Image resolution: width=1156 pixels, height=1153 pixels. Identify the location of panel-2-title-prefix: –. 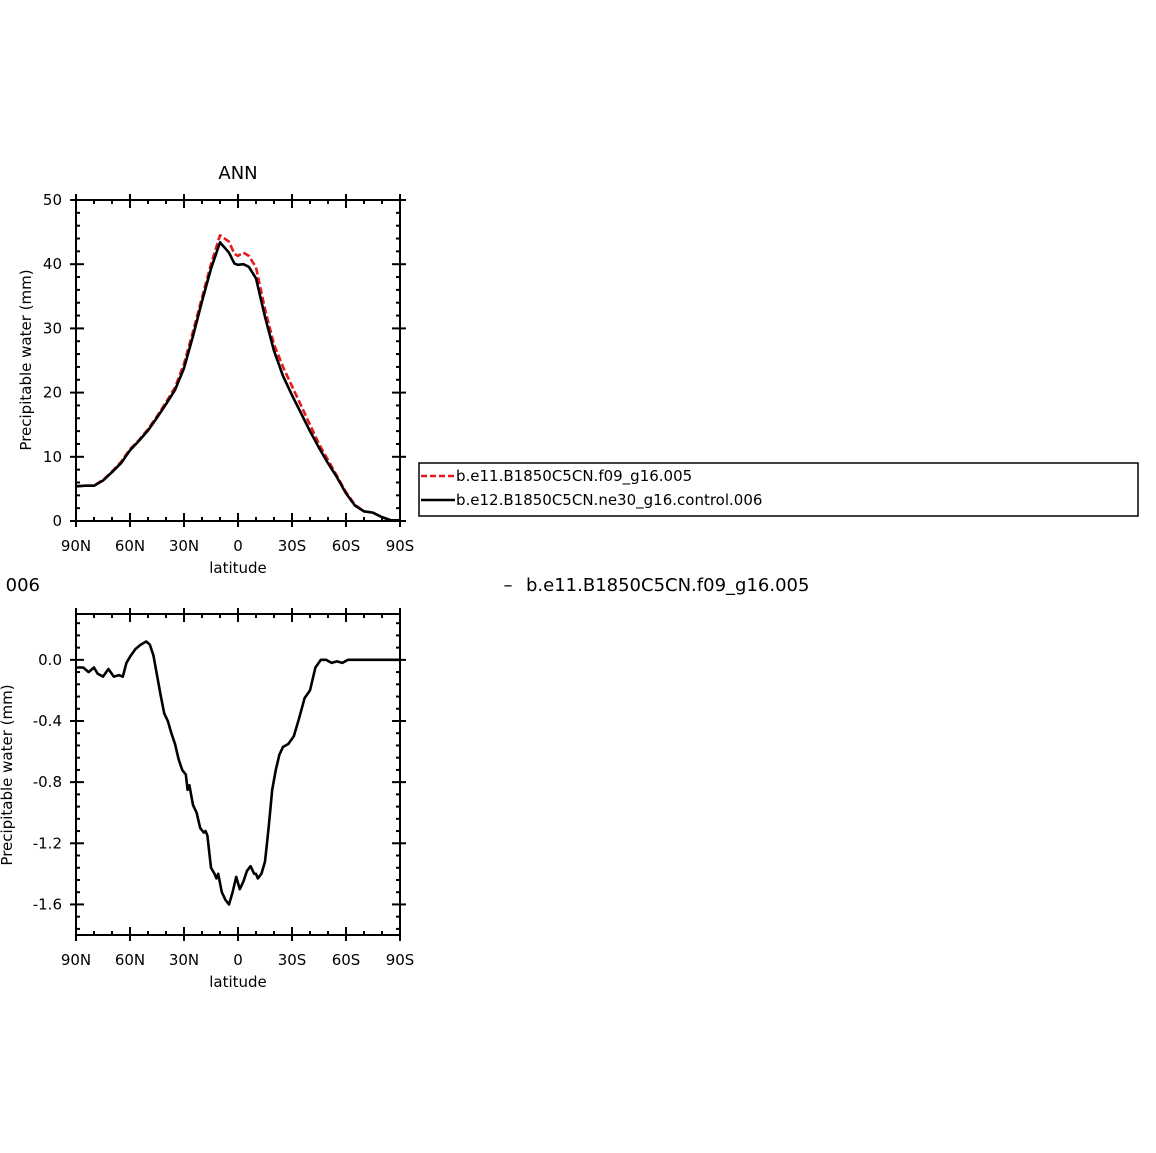
(508, 585).